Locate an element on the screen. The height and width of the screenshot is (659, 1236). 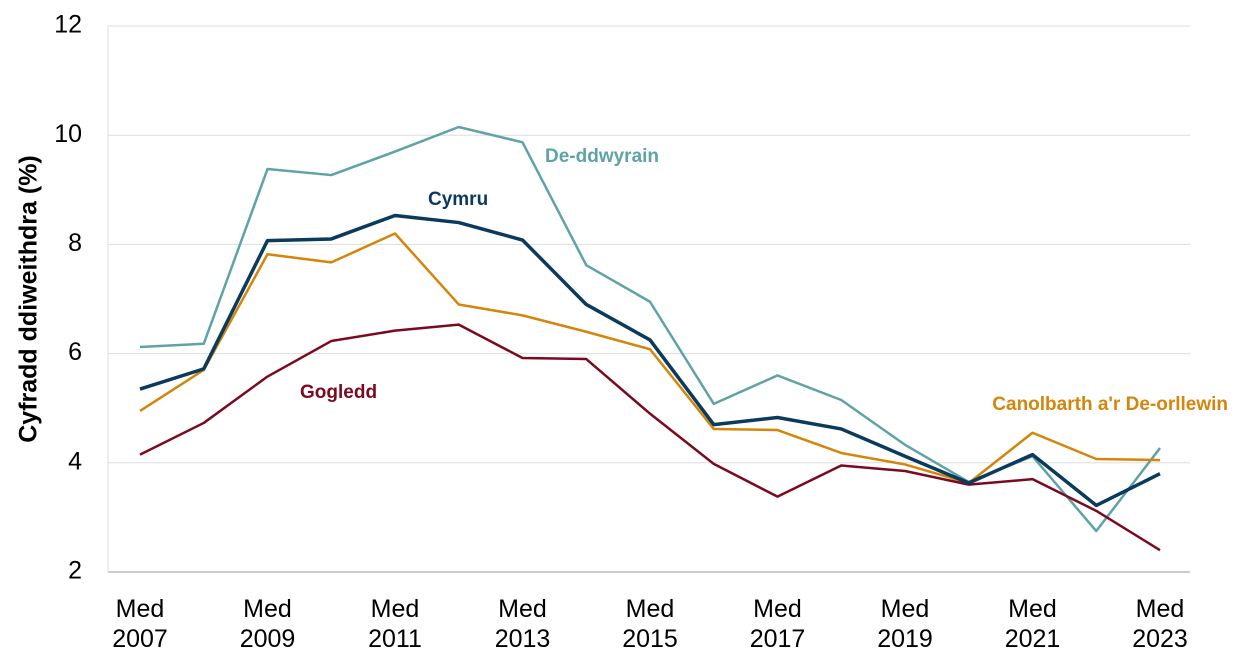
x-tick-label: Med 2021 is located at coordinates (1033, 624).